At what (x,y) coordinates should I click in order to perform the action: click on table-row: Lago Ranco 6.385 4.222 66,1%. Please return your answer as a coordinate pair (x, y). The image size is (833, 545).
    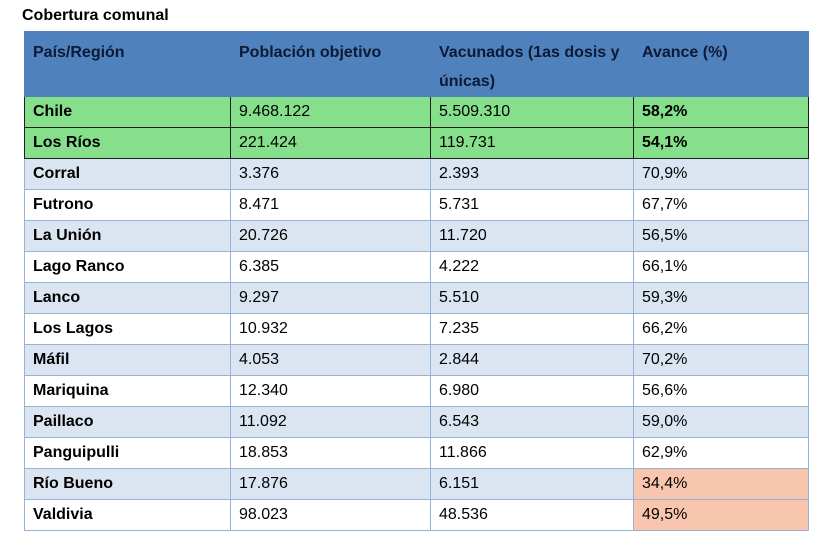
    Looking at the image, I should click on (416, 267).